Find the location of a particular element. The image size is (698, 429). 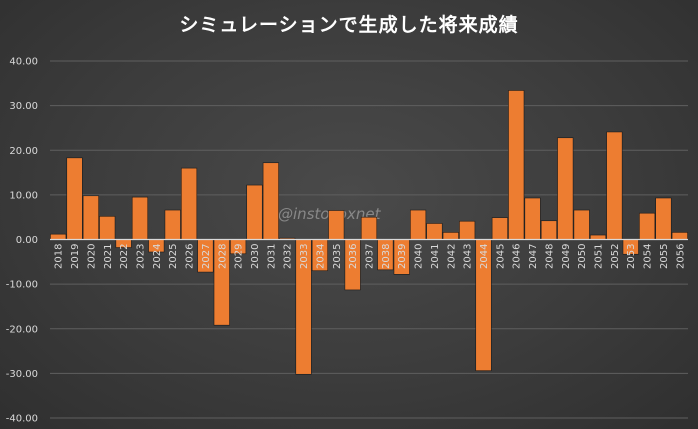

x-tick-label: 2037 is located at coordinates (370, 256).